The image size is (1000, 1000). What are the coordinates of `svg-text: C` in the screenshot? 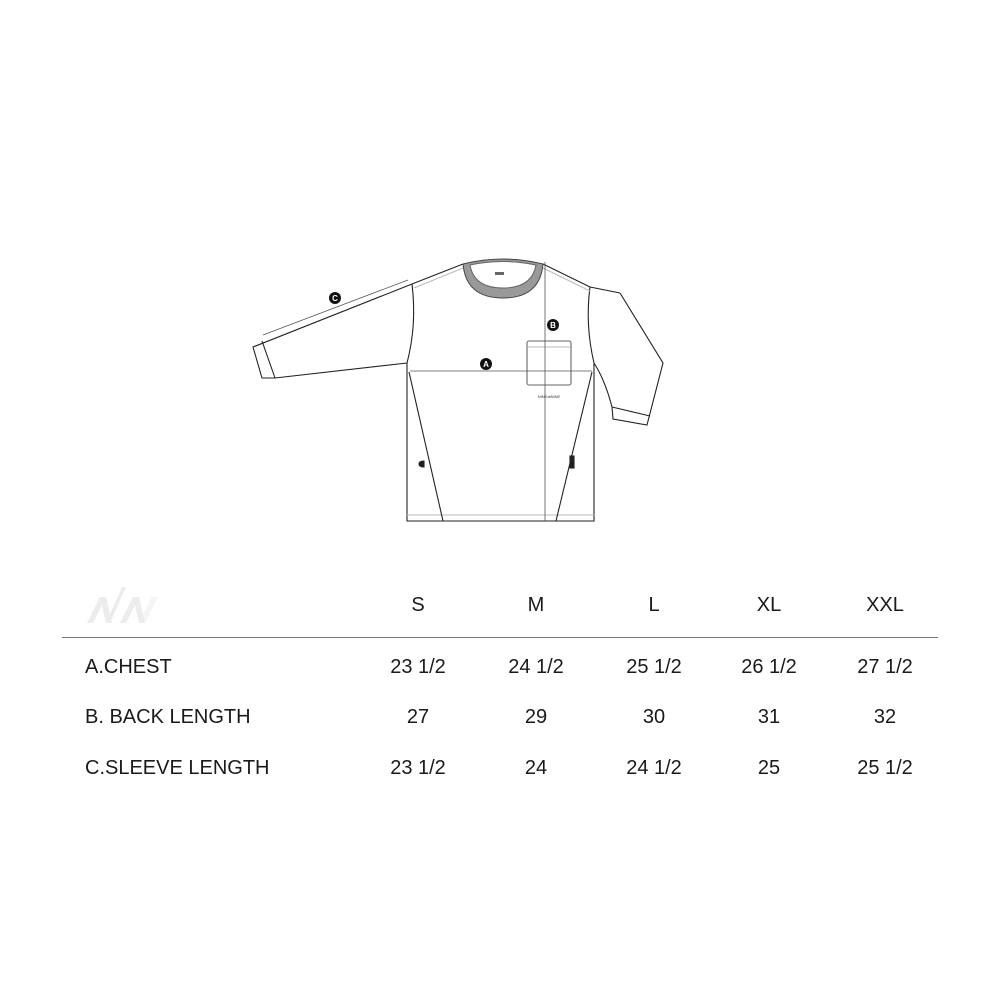 It's located at (335, 298).